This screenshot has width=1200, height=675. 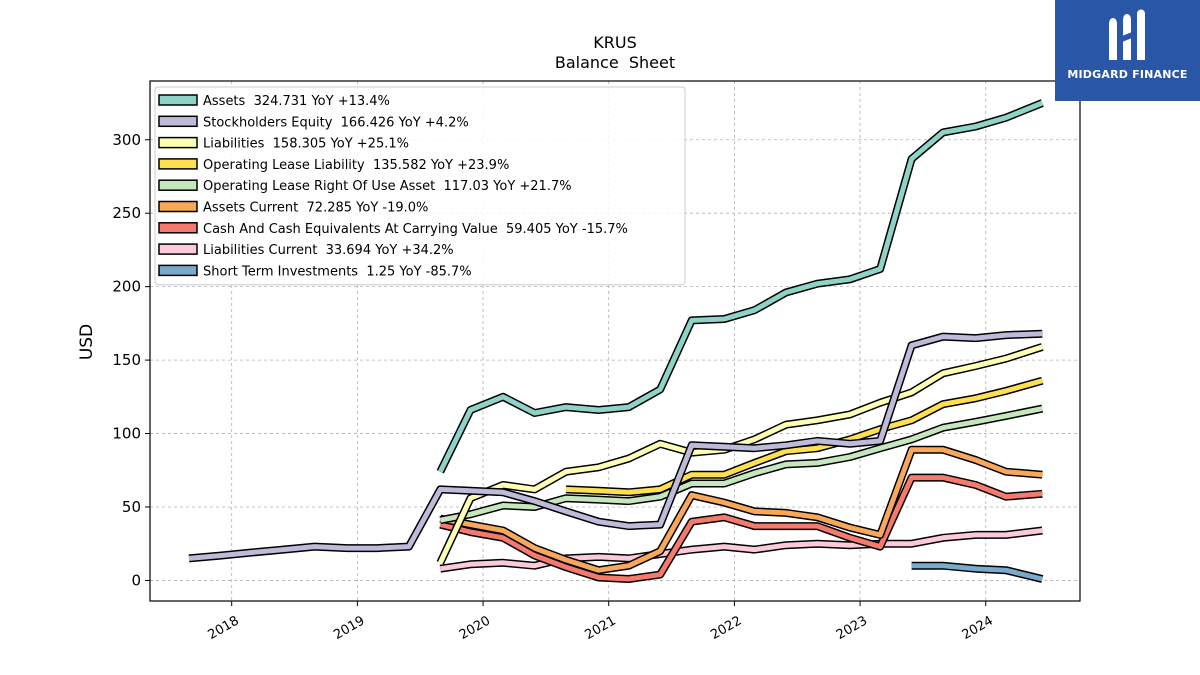 I want to click on legend-entry: Stockholders Equity 166.426 YoY +4.2%, so click(x=336, y=122).